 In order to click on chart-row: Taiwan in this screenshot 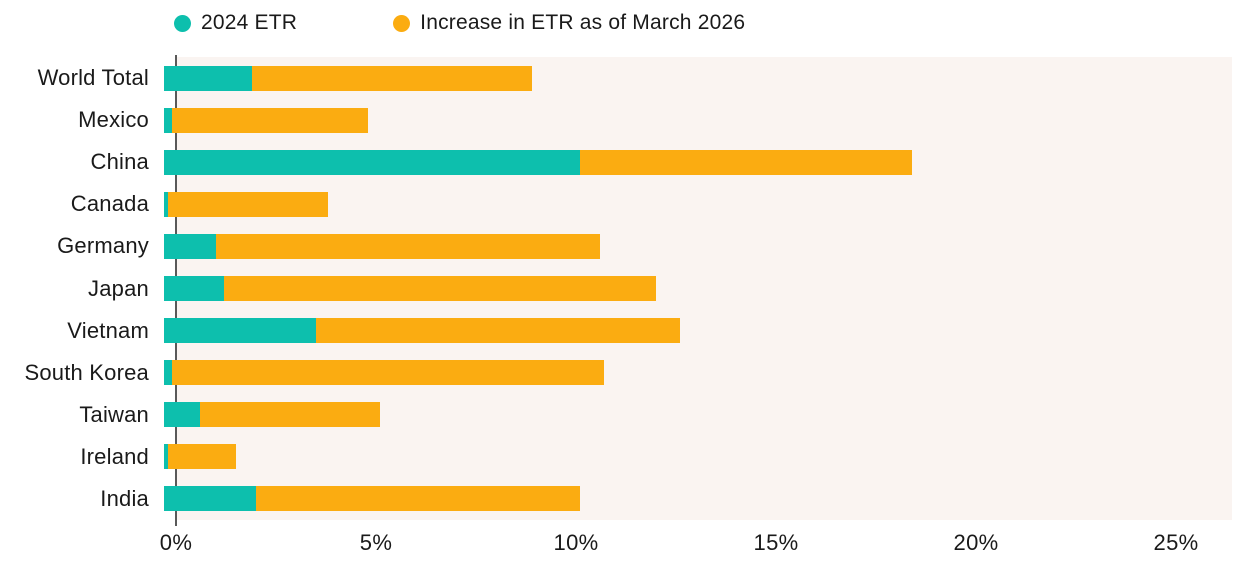, I will do `click(616, 415)`.